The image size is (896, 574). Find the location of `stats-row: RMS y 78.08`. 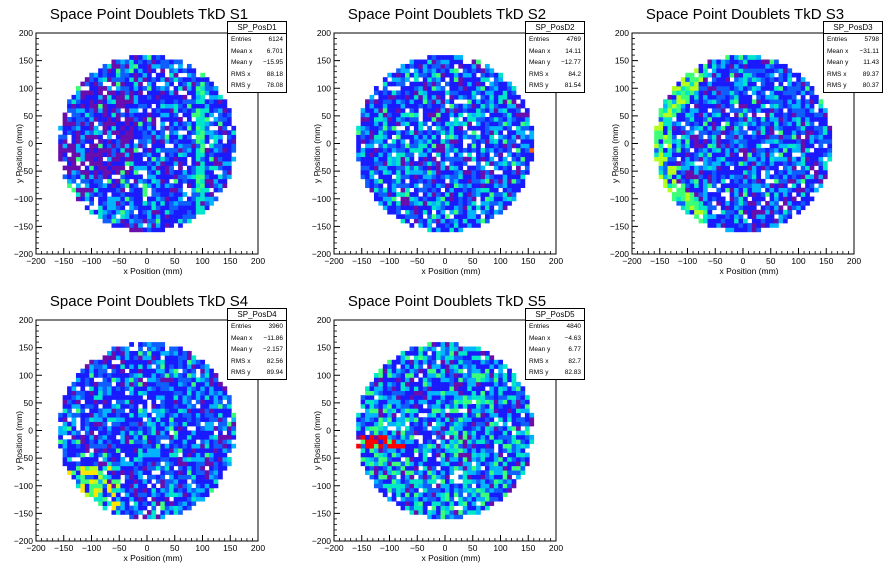

stats-row: RMS y 78.08 is located at coordinates (257, 86).